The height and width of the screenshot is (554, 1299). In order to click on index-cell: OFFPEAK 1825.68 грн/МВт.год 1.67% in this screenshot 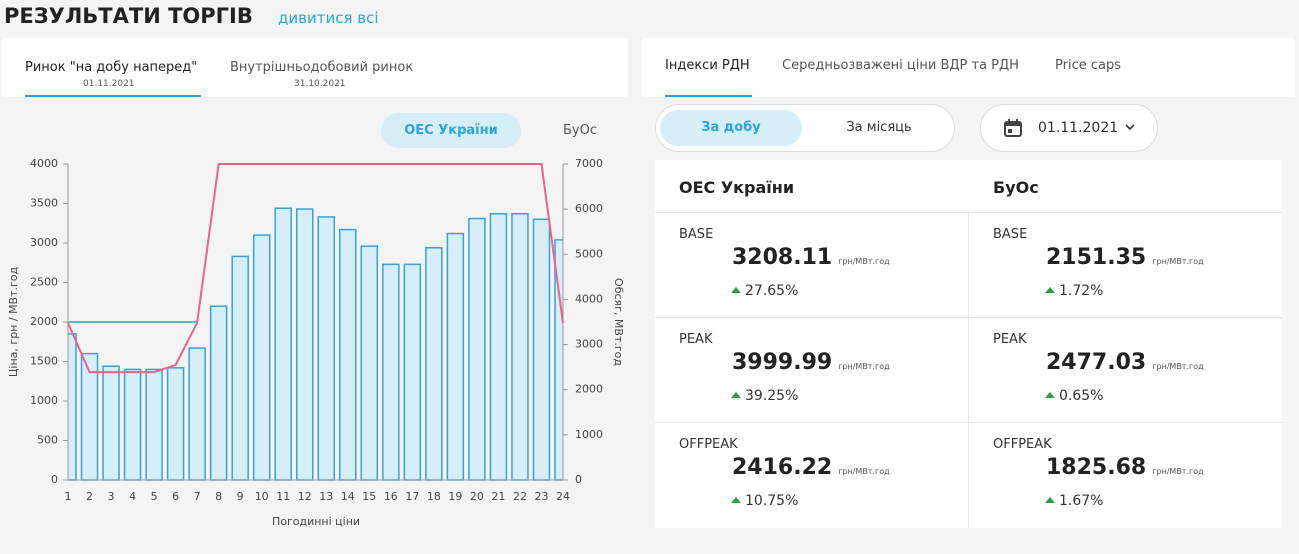, I will do `click(1125, 475)`.